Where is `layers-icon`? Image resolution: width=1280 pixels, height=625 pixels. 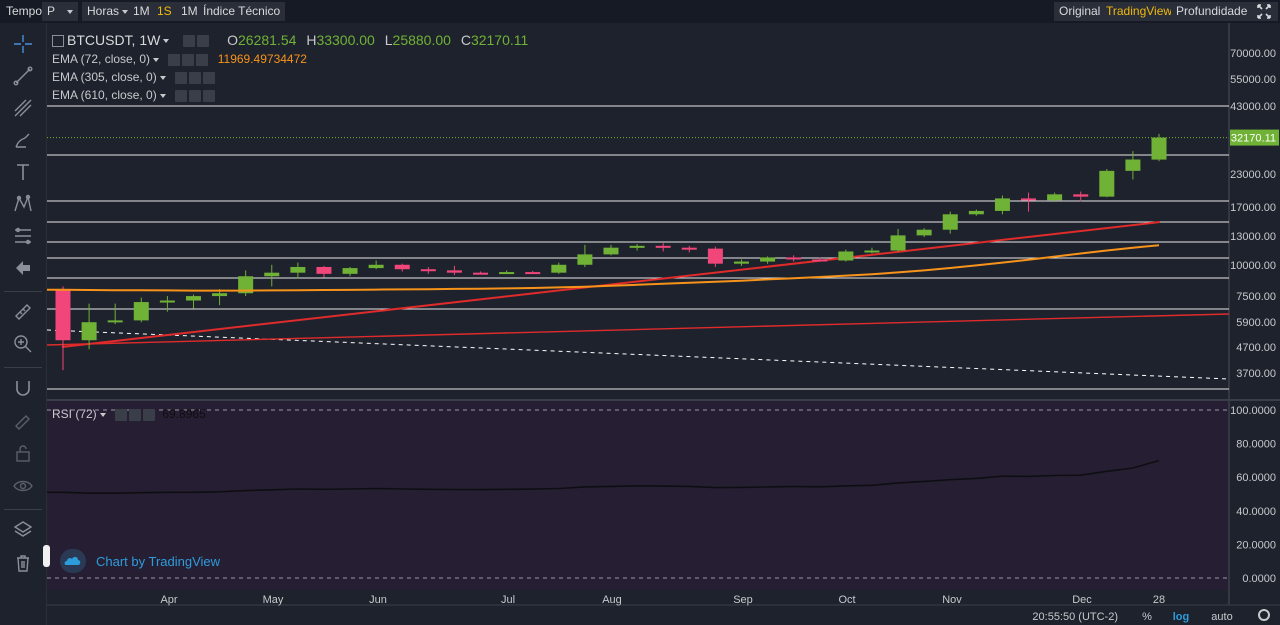
layers-icon is located at coordinates (23, 530).